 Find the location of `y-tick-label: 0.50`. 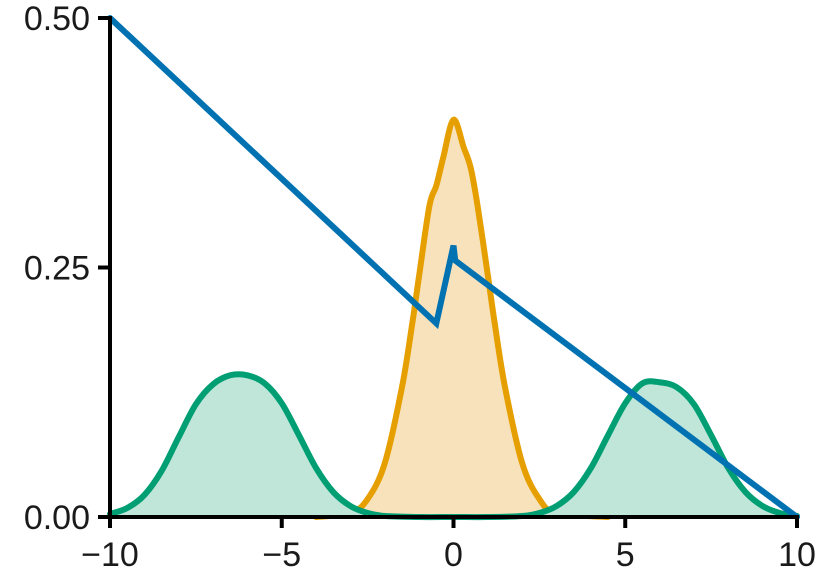

y-tick-label: 0.50 is located at coordinates (57, 19).